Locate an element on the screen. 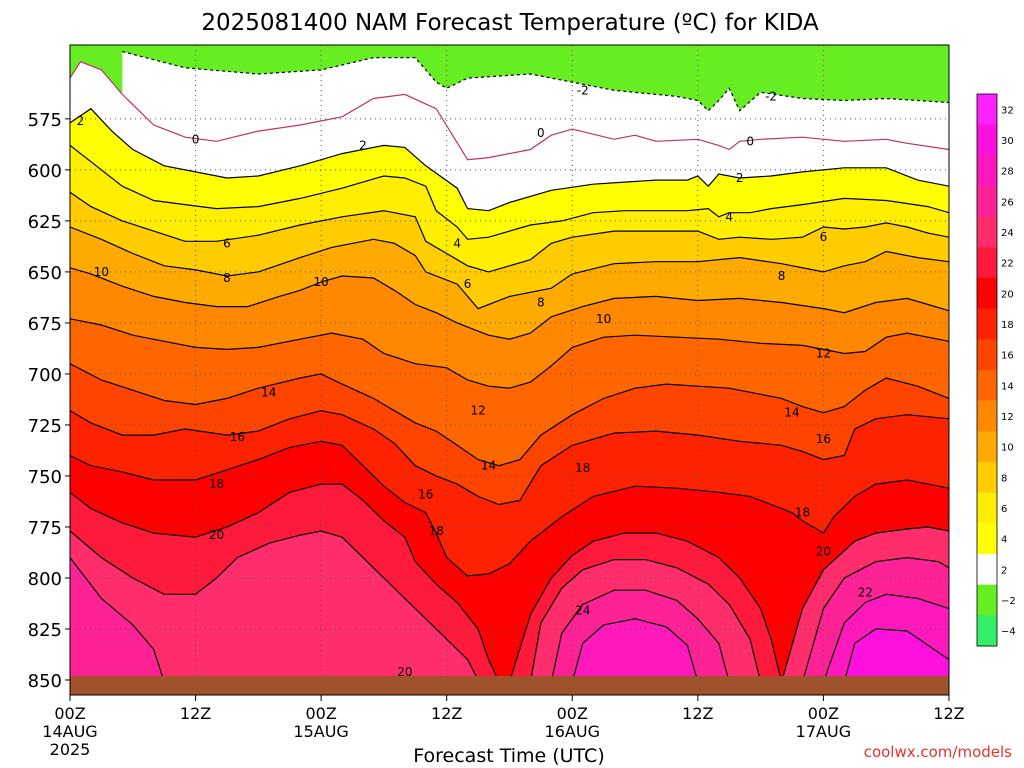  x-tick-date: 14AUG is located at coordinates (69, 731).